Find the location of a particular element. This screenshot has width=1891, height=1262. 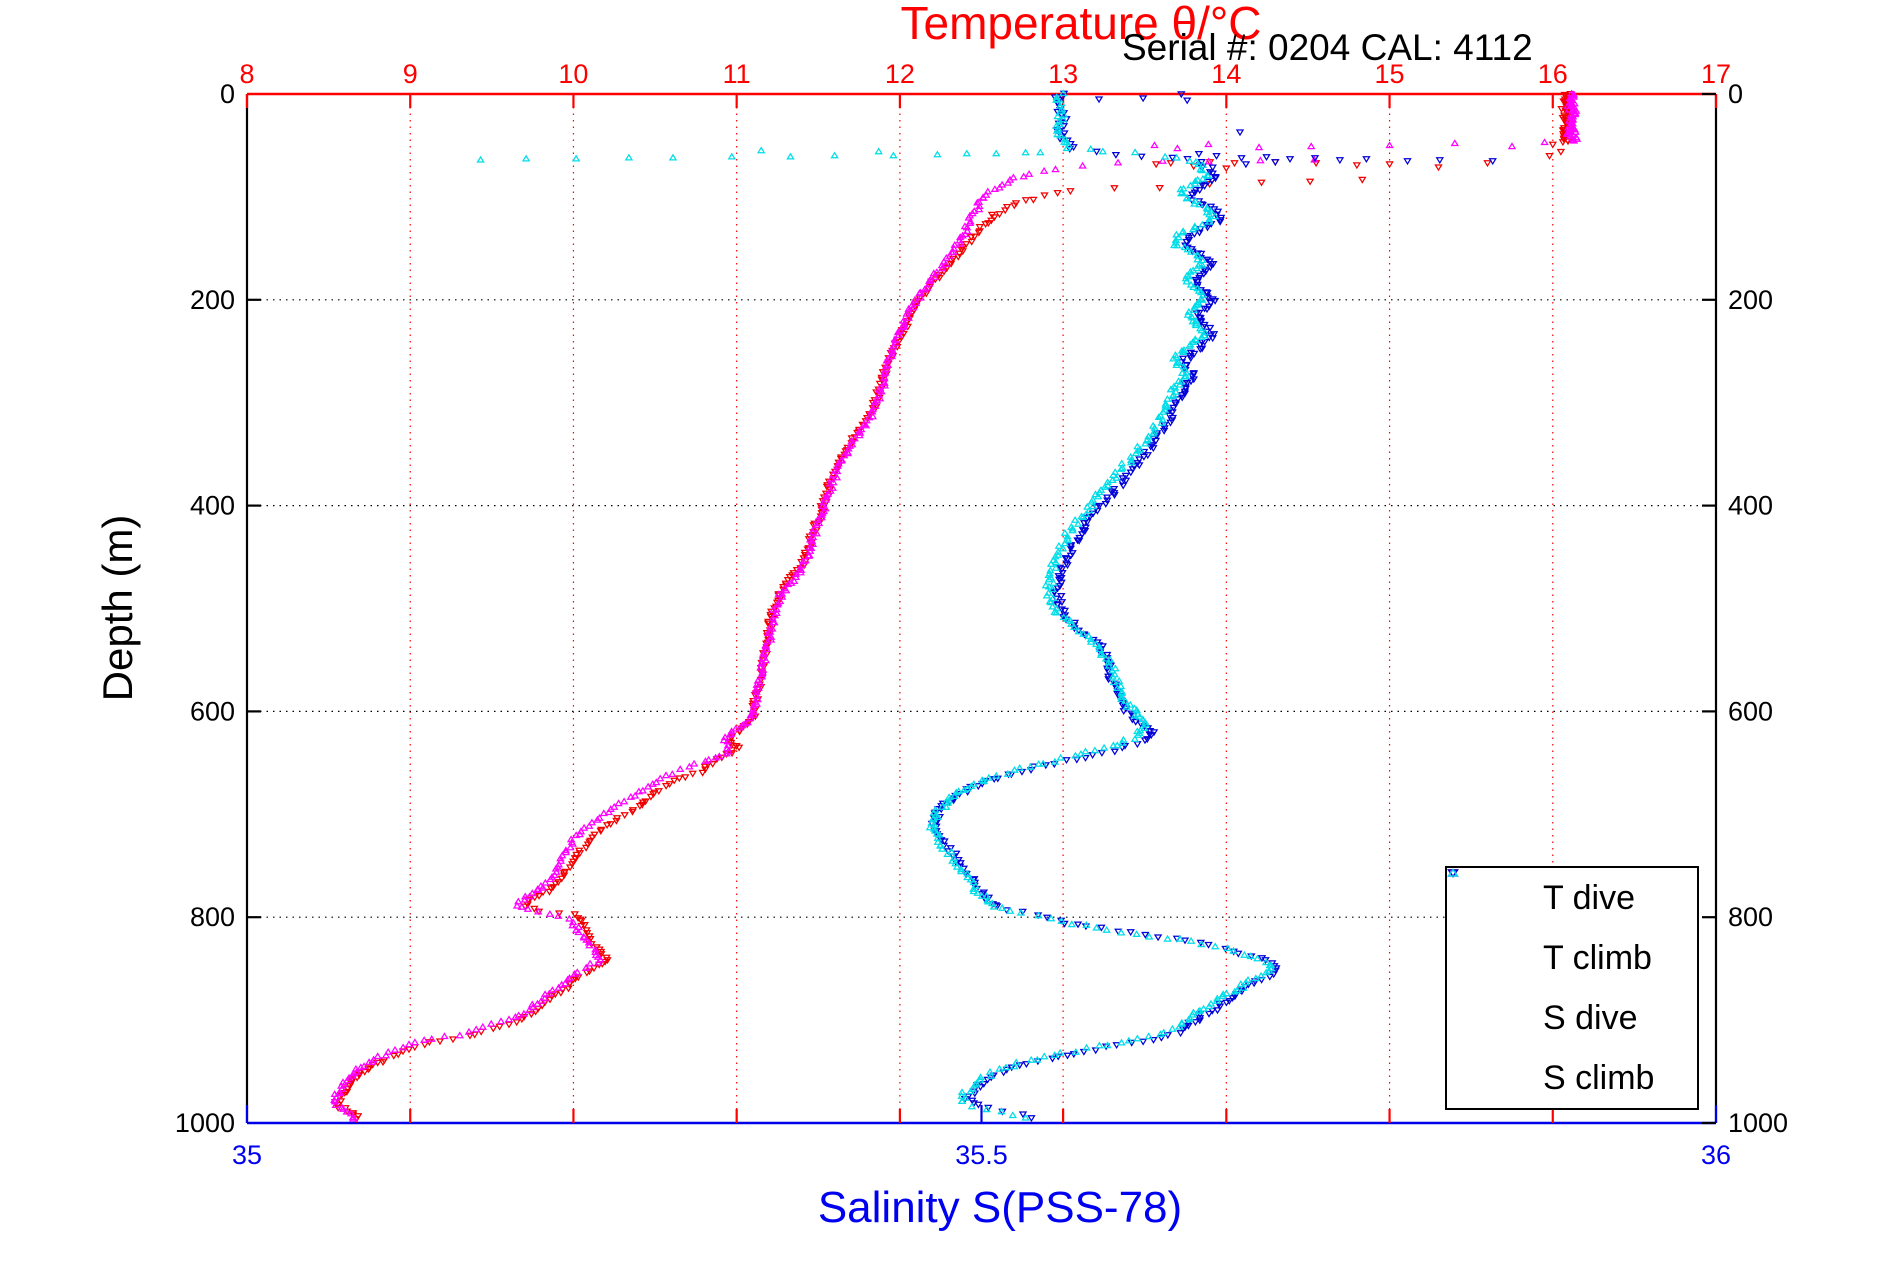

top-tick-label: 17 is located at coordinates (1716, 74).